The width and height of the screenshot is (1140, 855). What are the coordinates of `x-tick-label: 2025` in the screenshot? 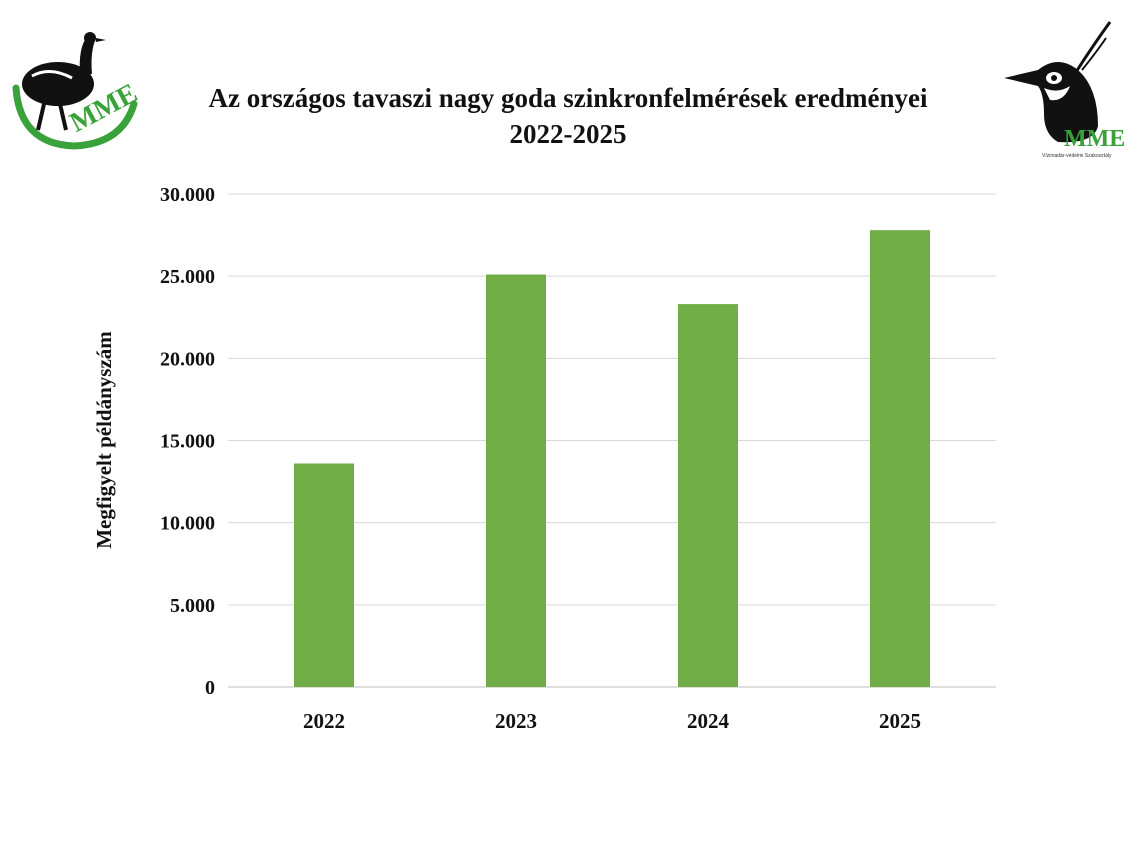 It's located at (900, 721).